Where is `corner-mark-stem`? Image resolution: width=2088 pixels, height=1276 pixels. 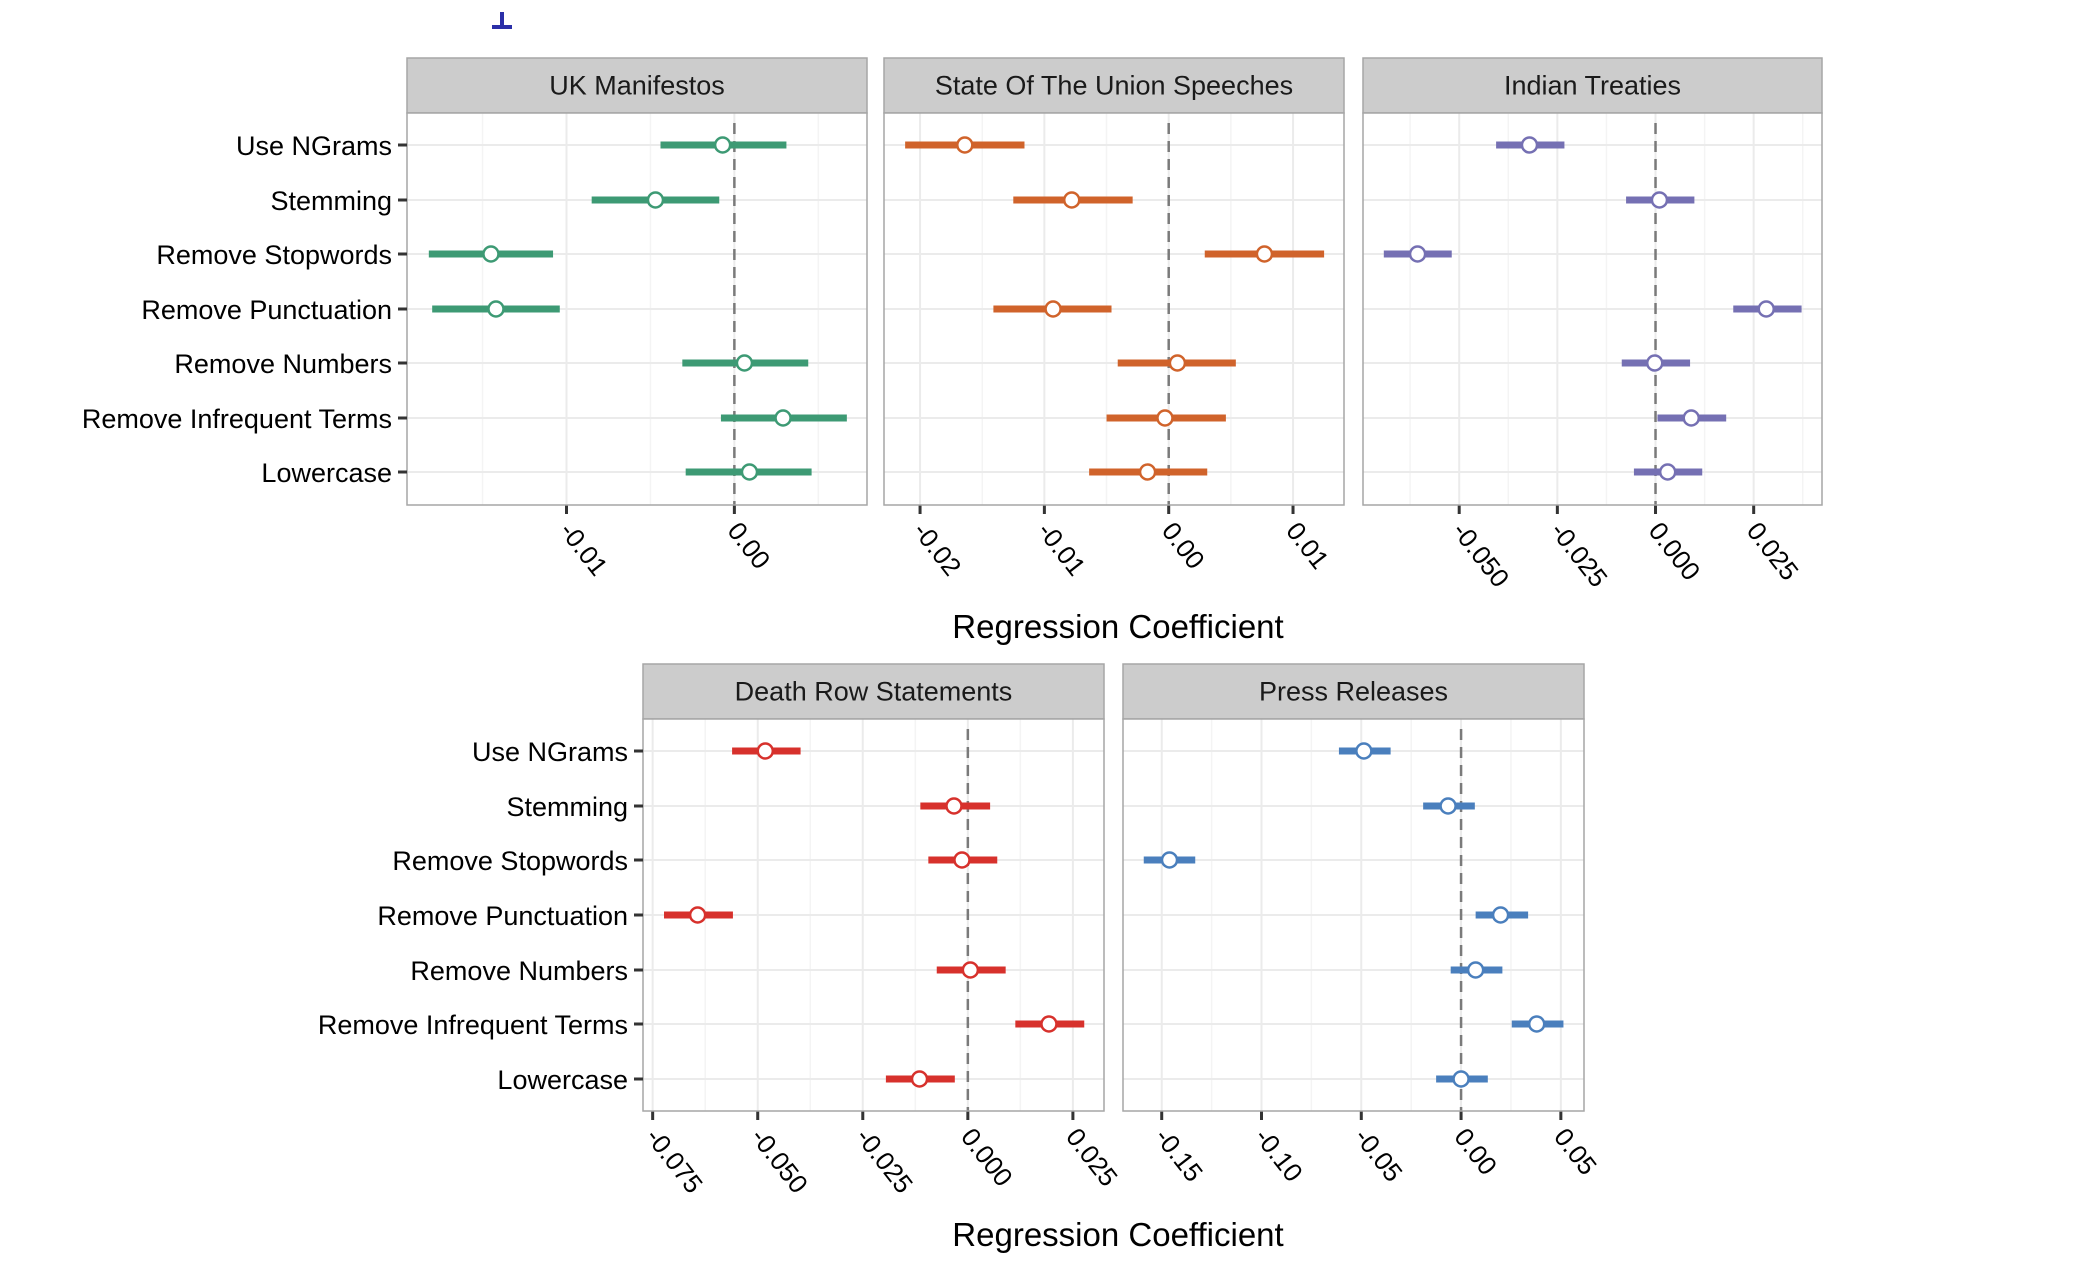
corner-mark-stem is located at coordinates (502, 19).